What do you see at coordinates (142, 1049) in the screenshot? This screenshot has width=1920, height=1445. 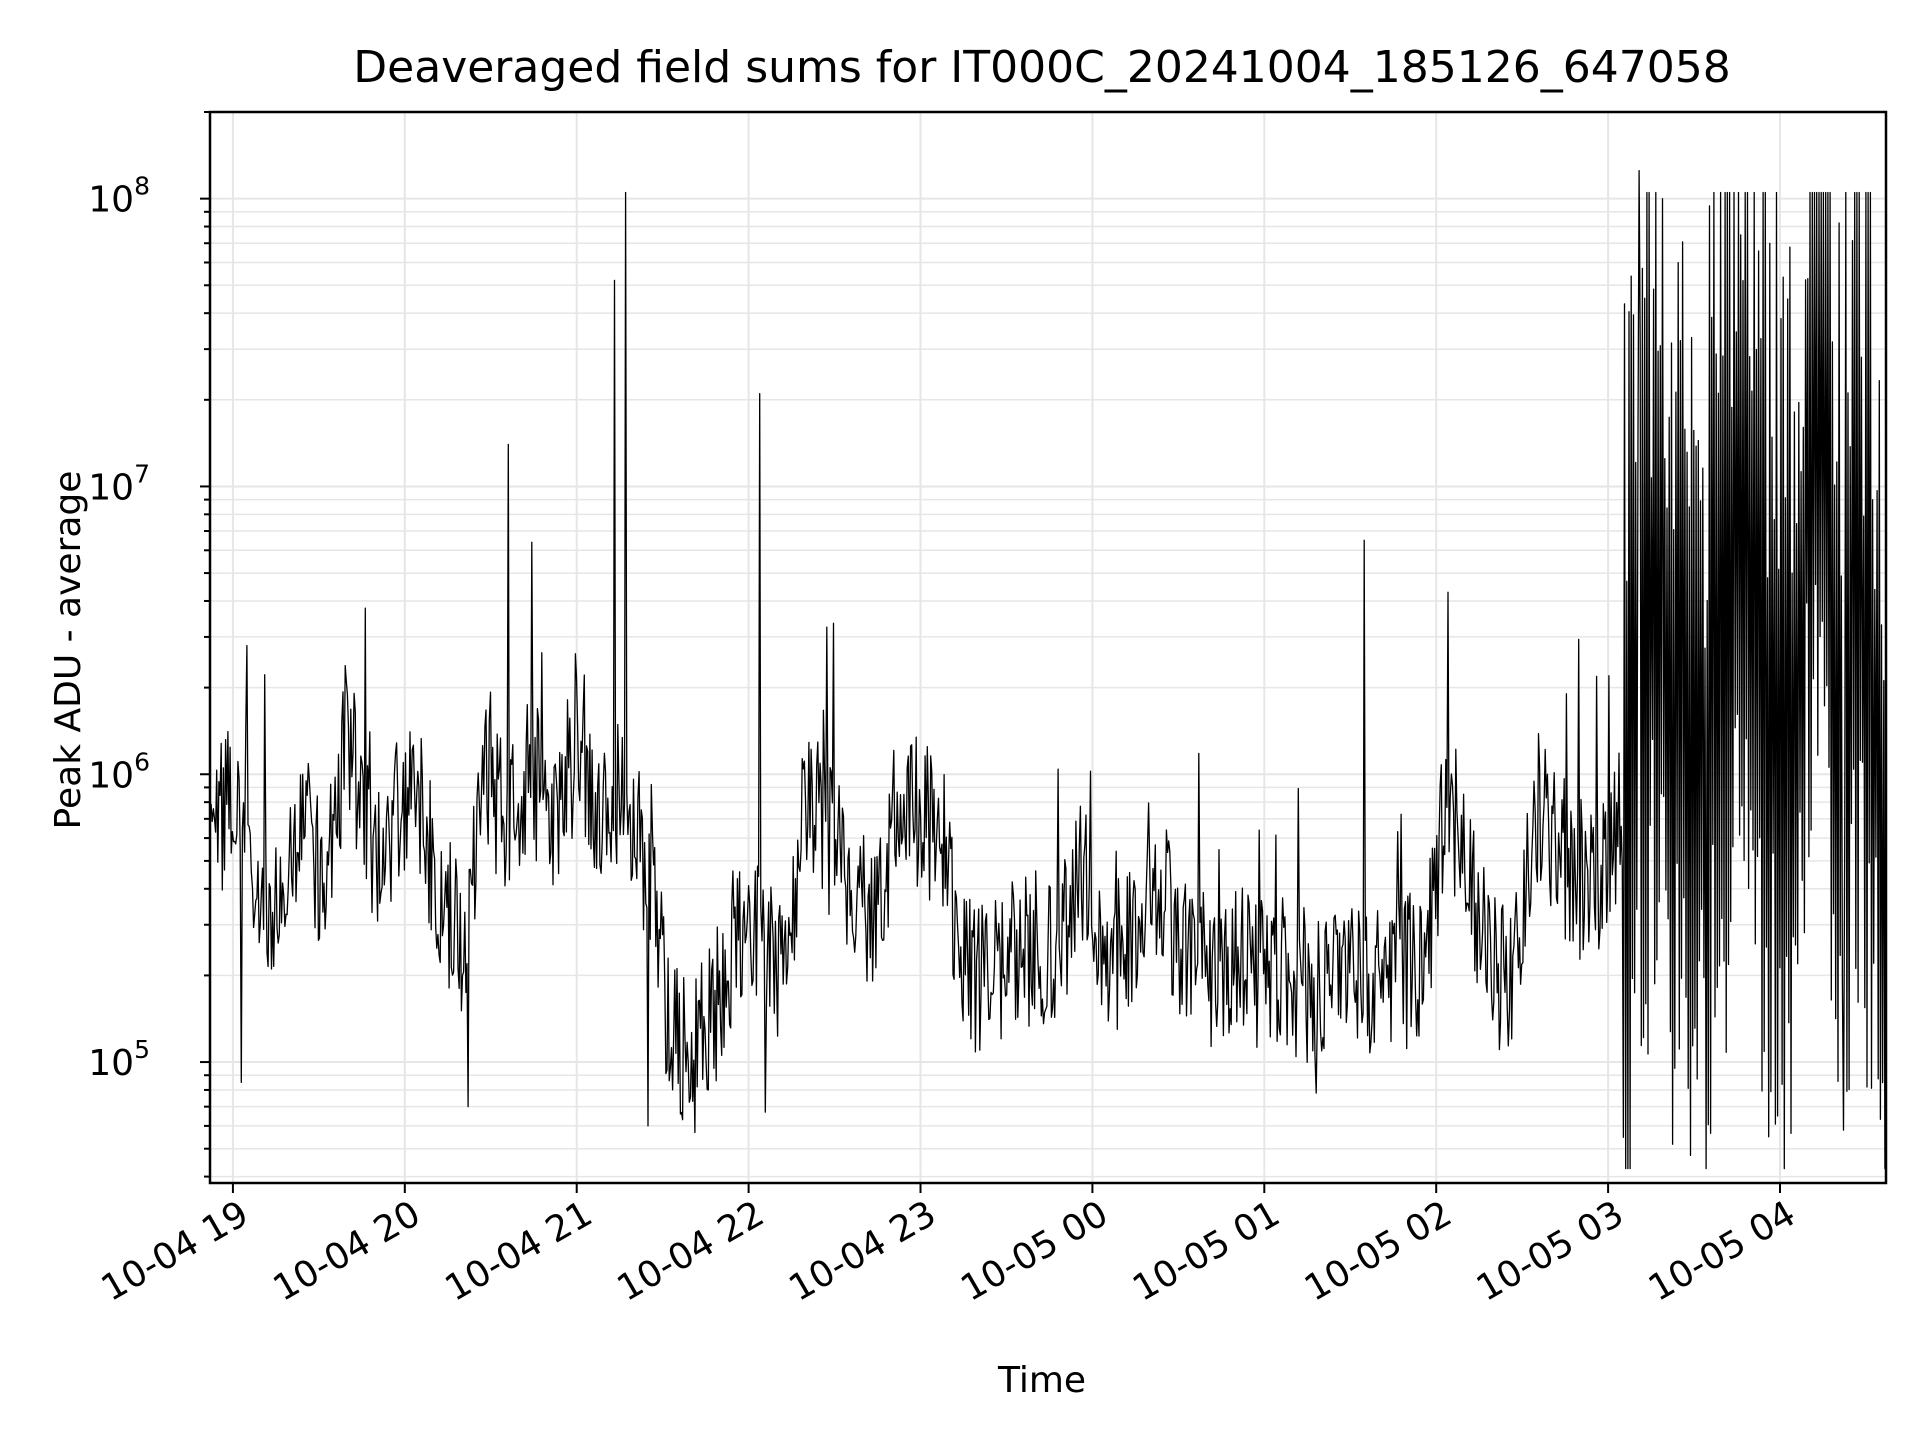 I see `y-tick-exponent: 5` at bounding box center [142, 1049].